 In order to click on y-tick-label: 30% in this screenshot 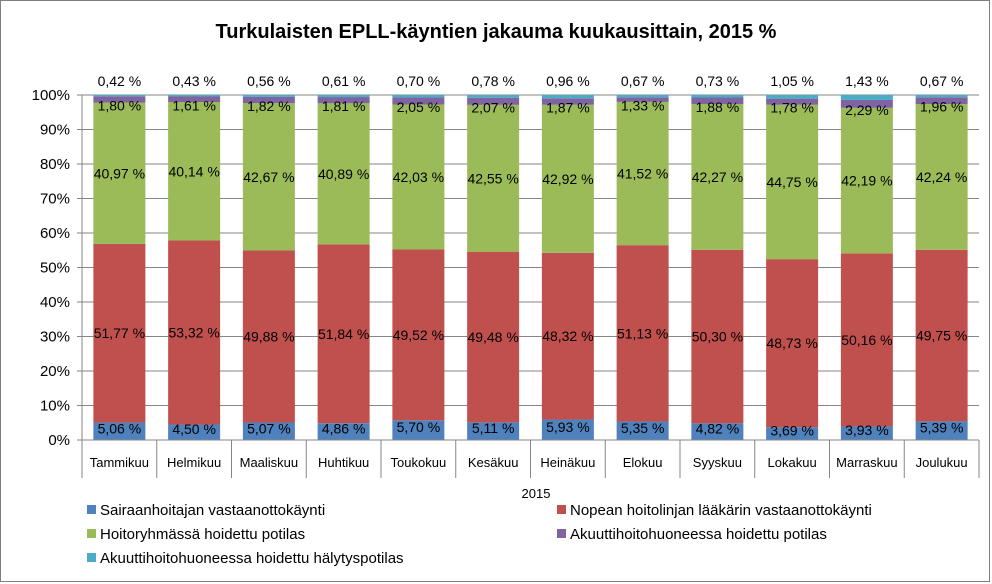, I will do `click(55, 337)`.